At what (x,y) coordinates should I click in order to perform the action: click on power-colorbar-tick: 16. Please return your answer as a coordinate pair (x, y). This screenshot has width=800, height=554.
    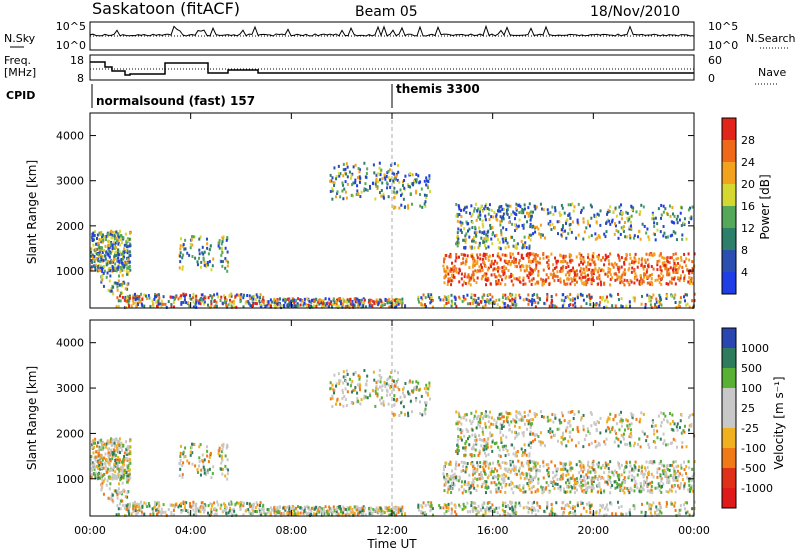
    Looking at the image, I should click on (748, 206).